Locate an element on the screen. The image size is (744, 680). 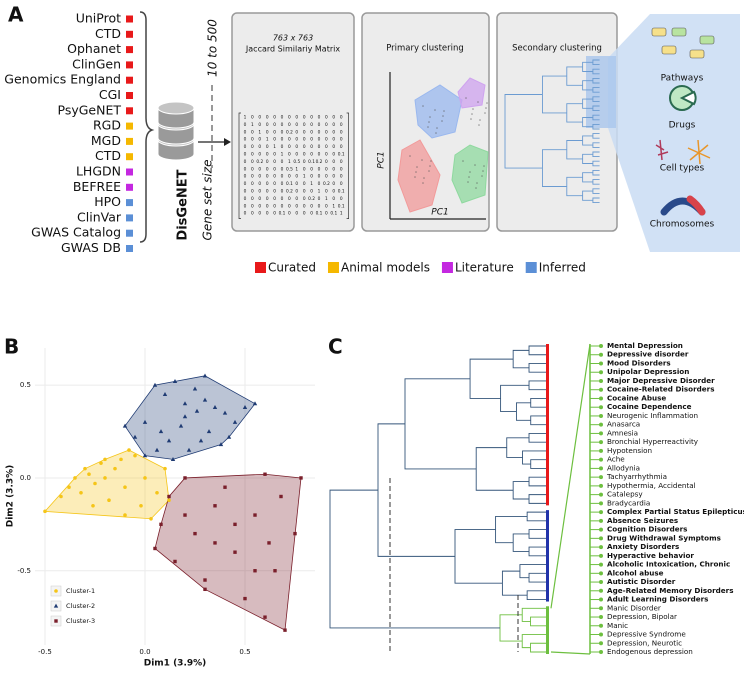
pathway-node is located at coordinates (679, 32).